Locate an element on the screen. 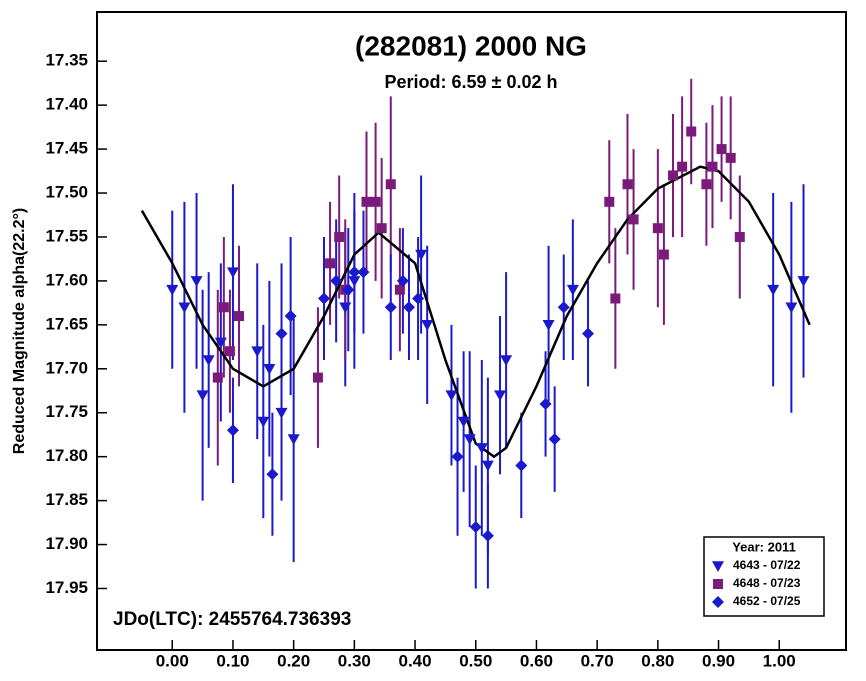 This screenshot has width=866, height=681. y-tick-label: 17.70 is located at coordinates (66, 367).